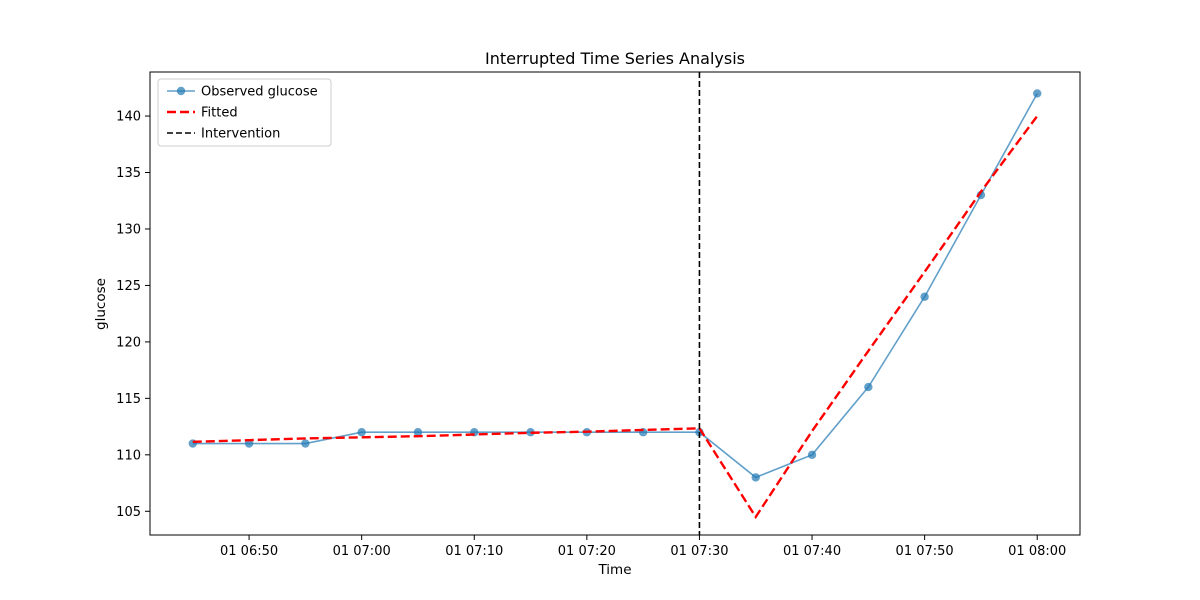 This screenshot has width=1200, height=600. Describe the element at coordinates (128, 117) in the screenshot. I see `y-tick-label: 140` at that location.